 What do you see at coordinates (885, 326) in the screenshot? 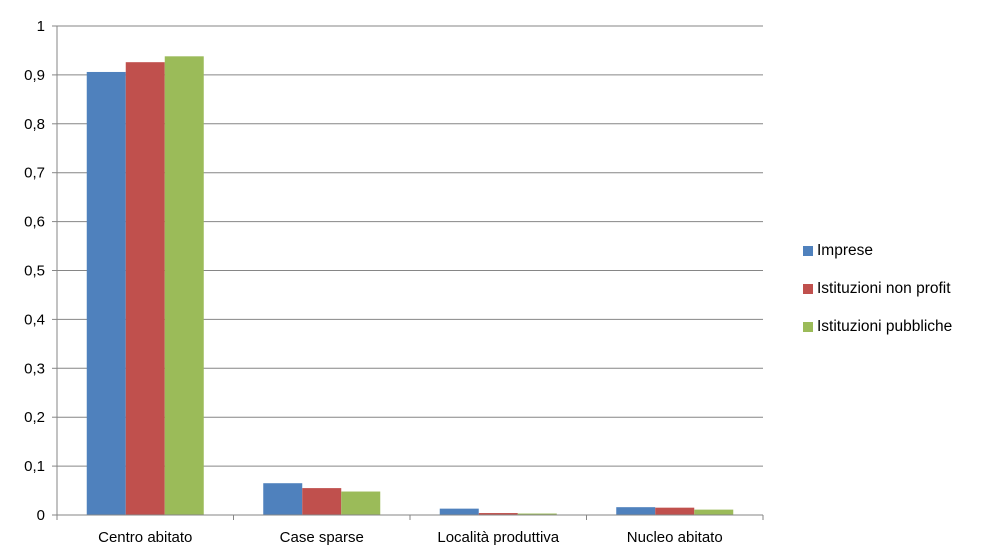
I see `legend-label: Istituzioni pubbliche` at bounding box center [885, 326].